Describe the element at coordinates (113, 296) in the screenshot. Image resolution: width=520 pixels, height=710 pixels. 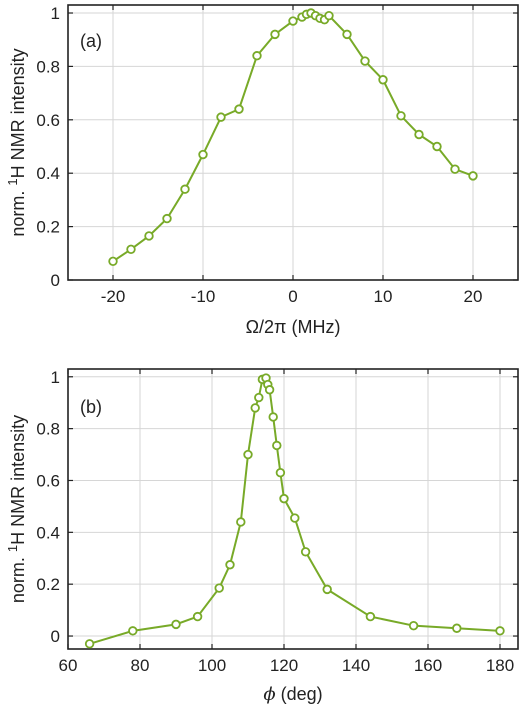
I see `x-tick-label: -20` at that location.